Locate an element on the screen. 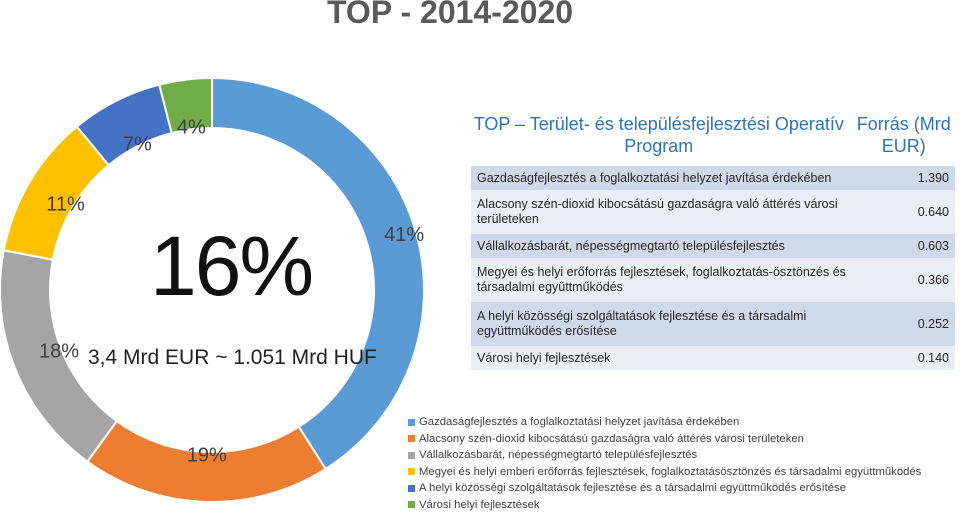  legend-label: Városi helyi fejlesztések is located at coordinates (479, 504).